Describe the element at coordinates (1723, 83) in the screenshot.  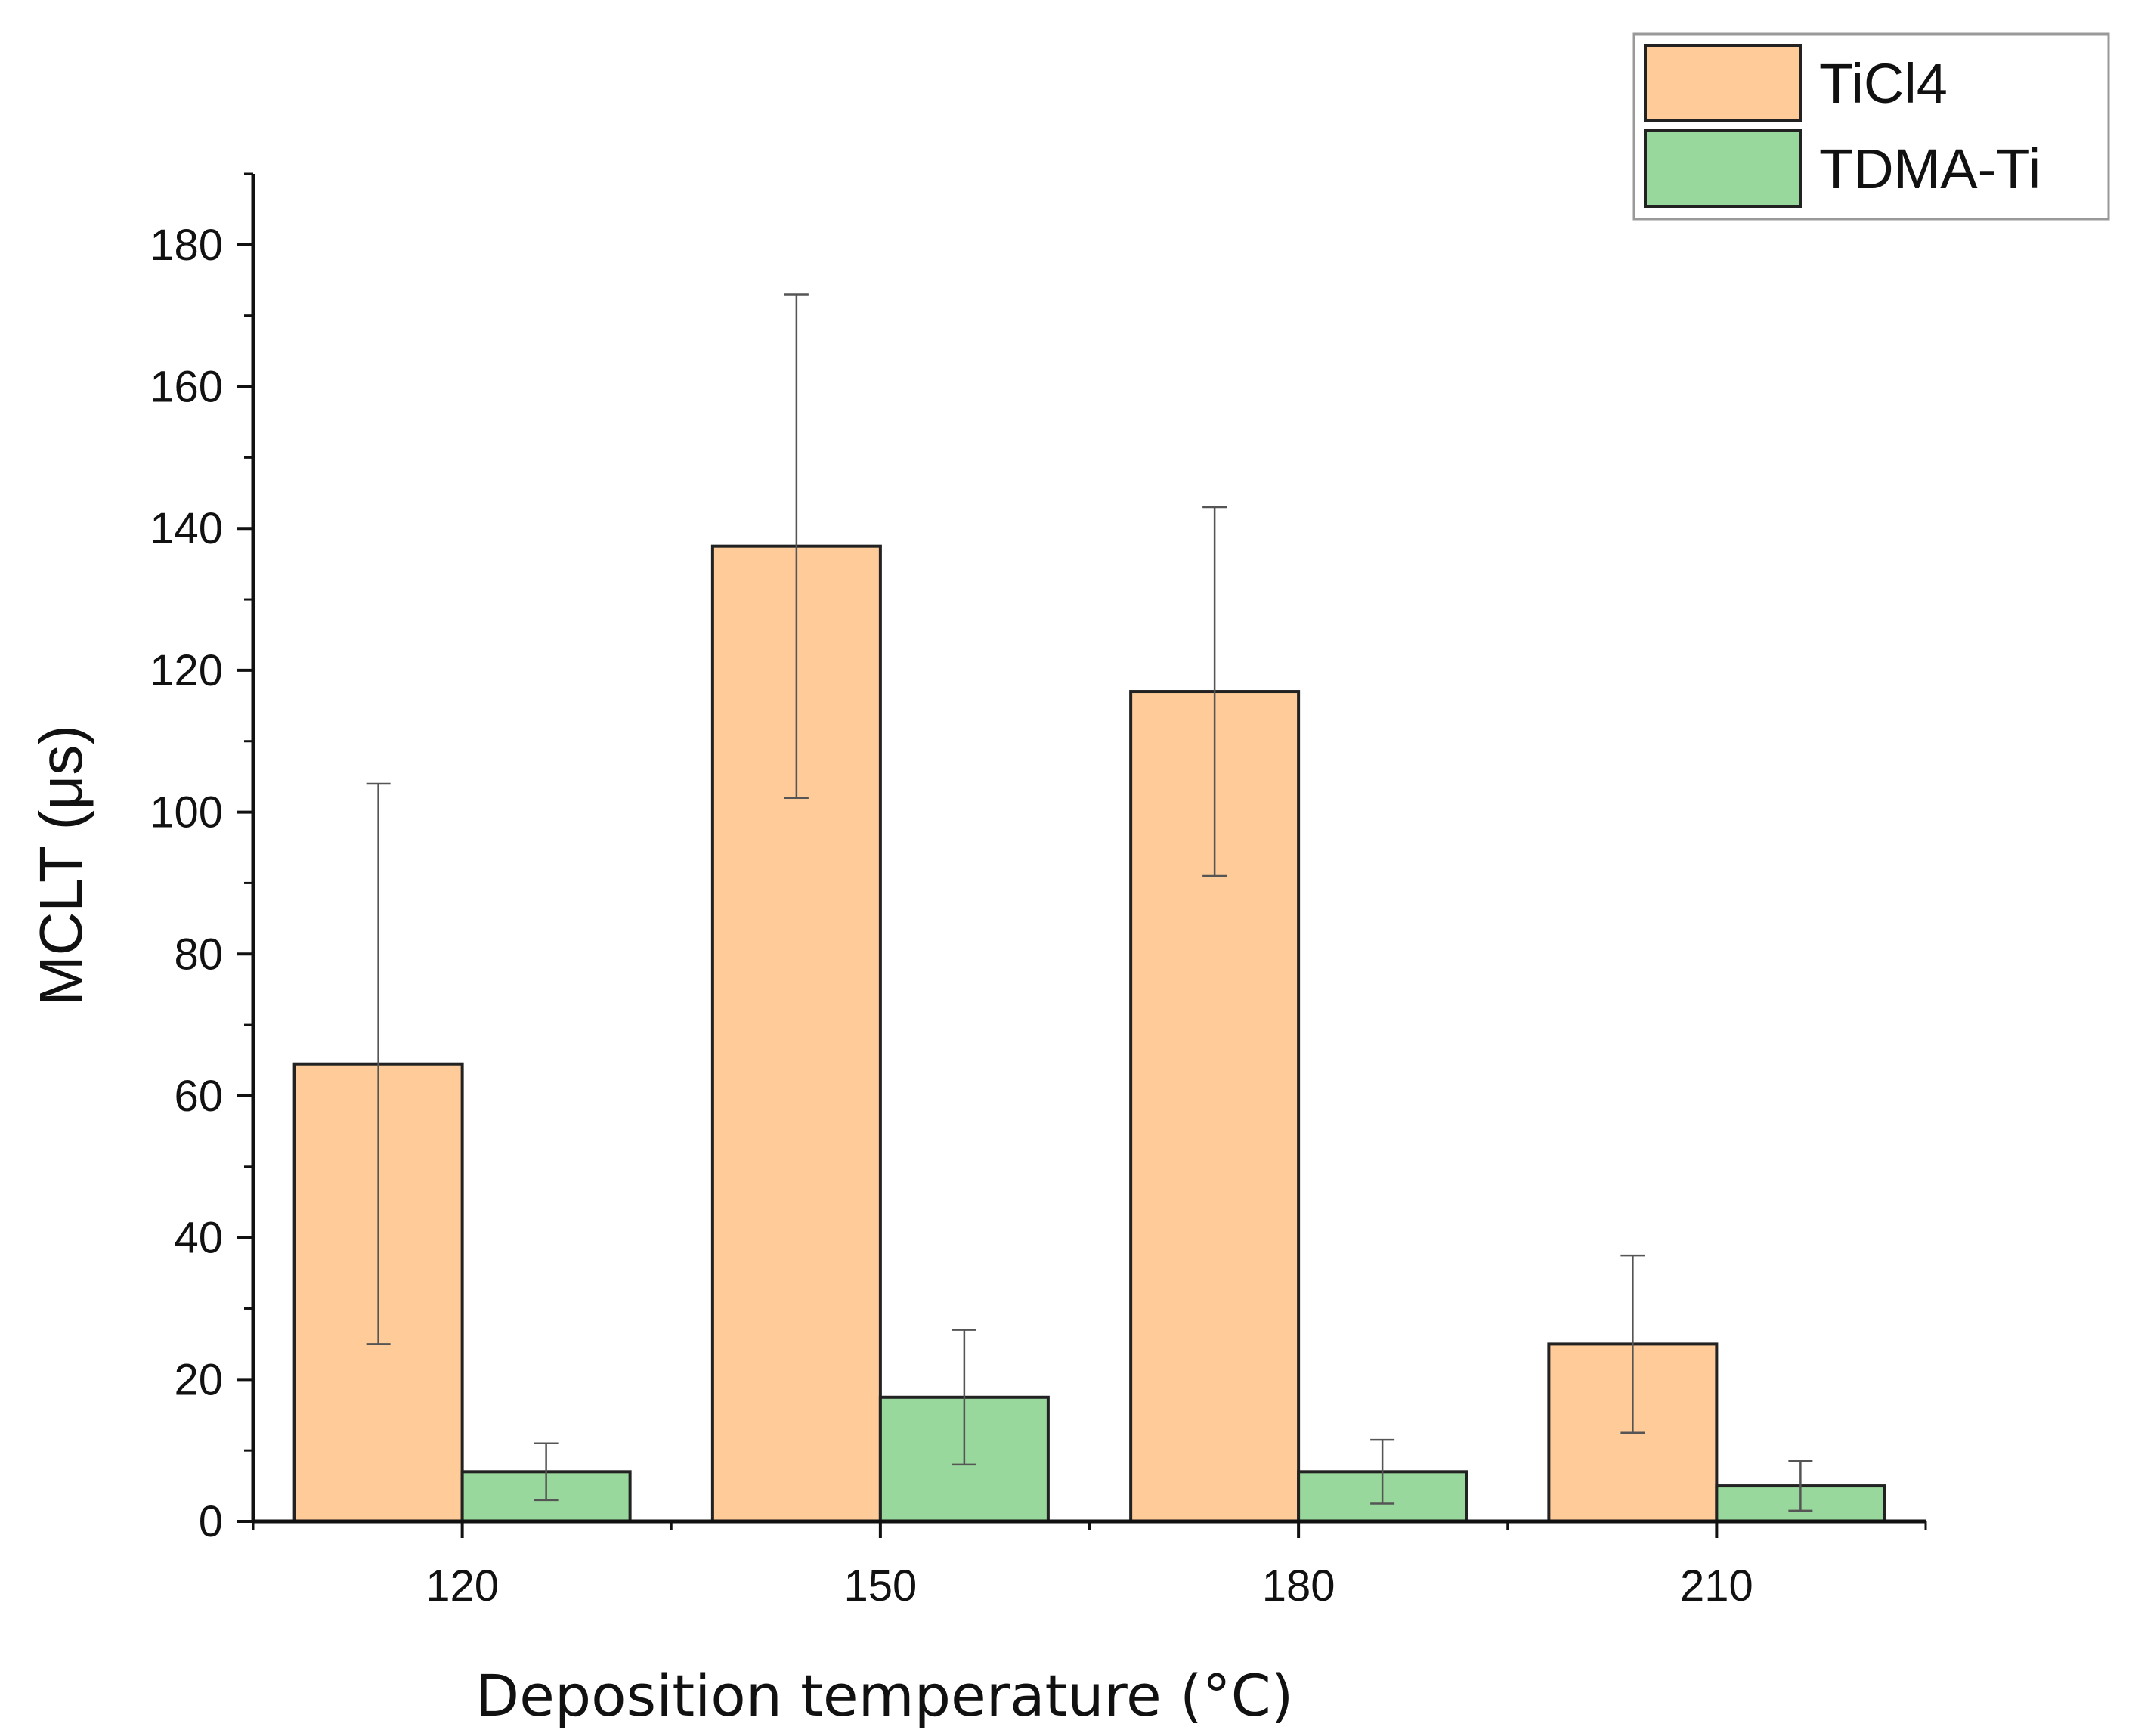
I see `legend-swatch-ticl4` at that location.